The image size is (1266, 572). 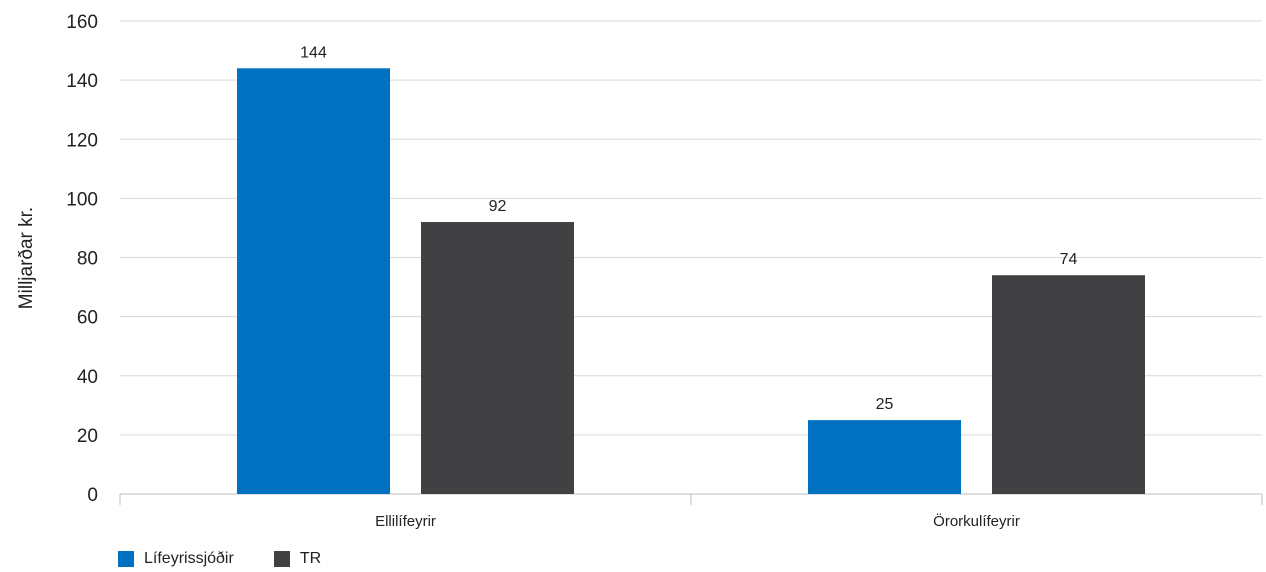 I want to click on y-tick-label-0: 0, so click(x=92, y=495).